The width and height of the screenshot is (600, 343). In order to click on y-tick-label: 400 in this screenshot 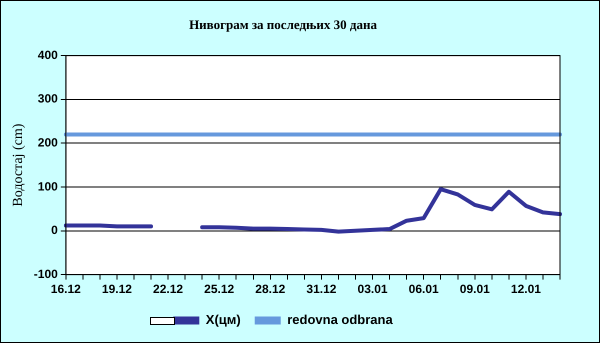, I will do `click(48, 55)`.